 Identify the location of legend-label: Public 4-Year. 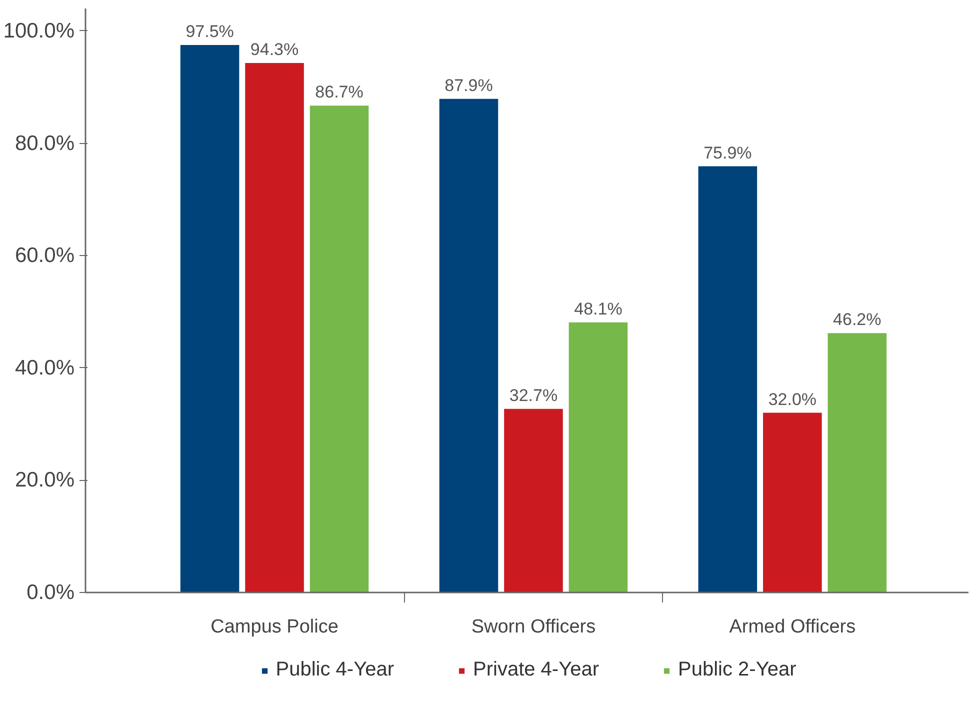
(335, 670).